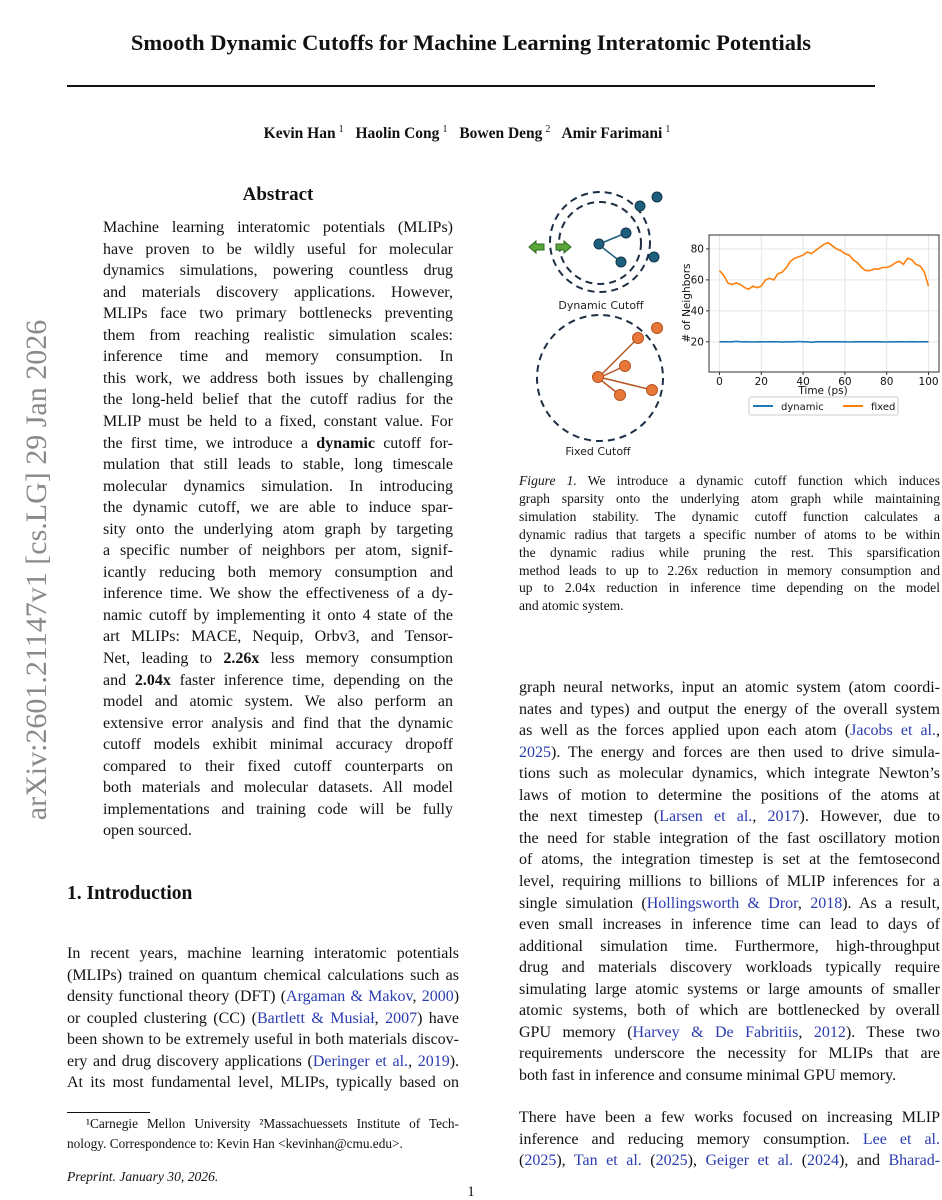 The width and height of the screenshot is (942, 1200). Describe the element at coordinates (130, 893) in the screenshot. I see `introduction-heading: 1. Introduction` at that location.